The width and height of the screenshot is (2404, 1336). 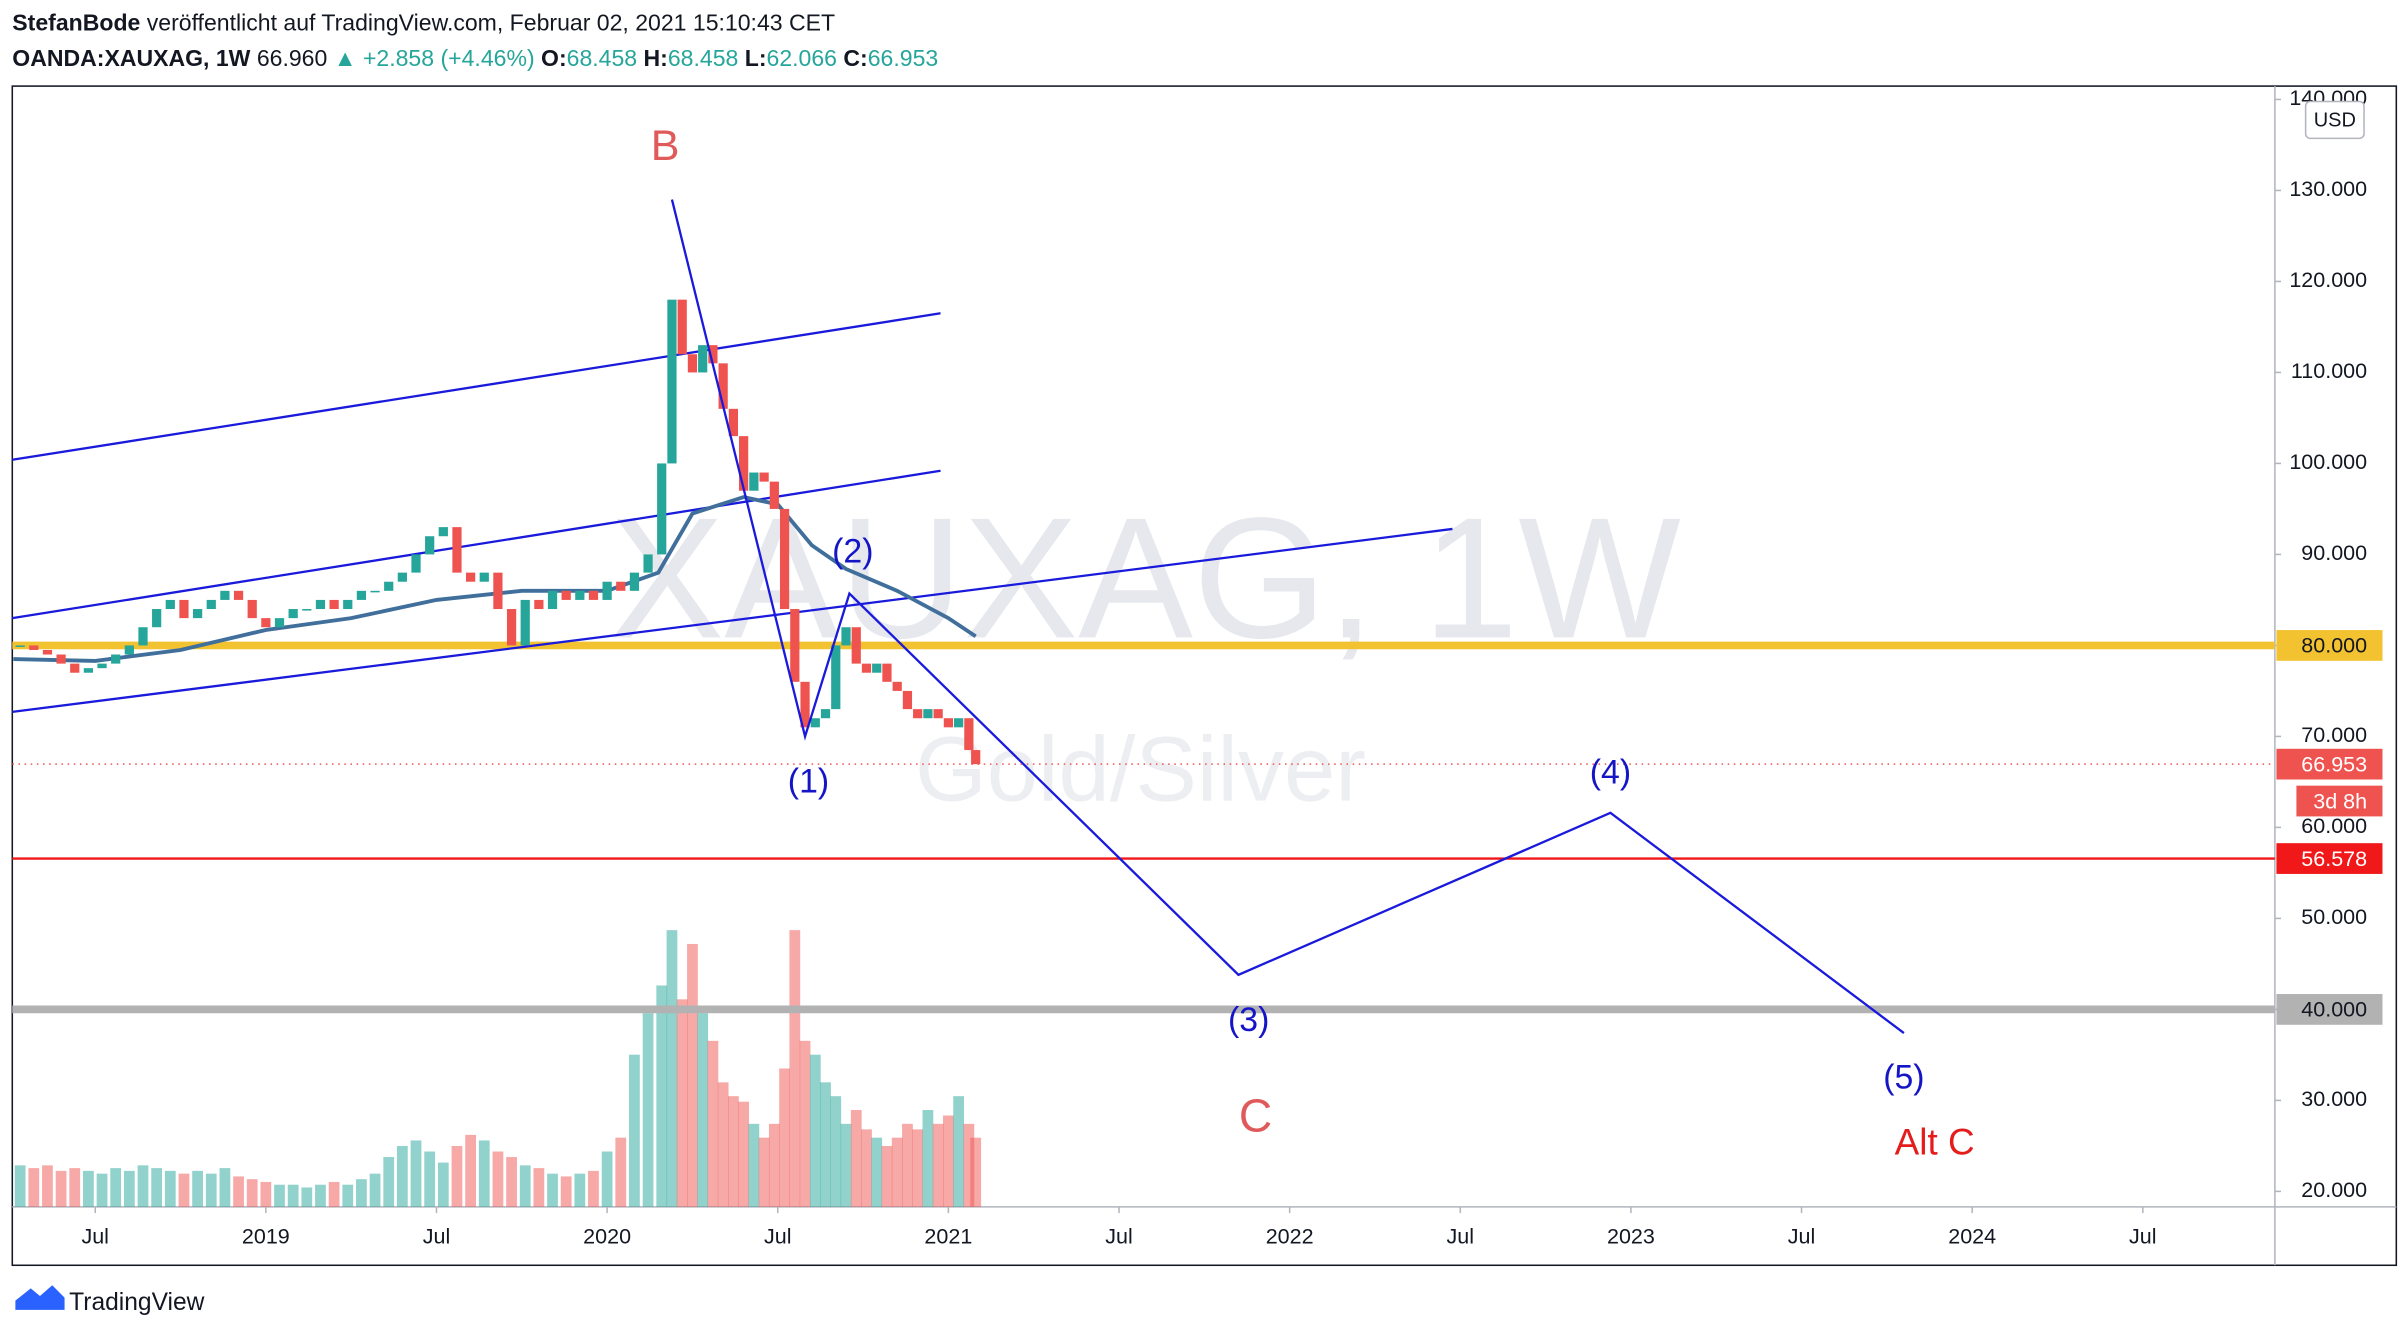 What do you see at coordinates (903, 58) in the screenshot?
I see `ohlc-value: 66.953` at bounding box center [903, 58].